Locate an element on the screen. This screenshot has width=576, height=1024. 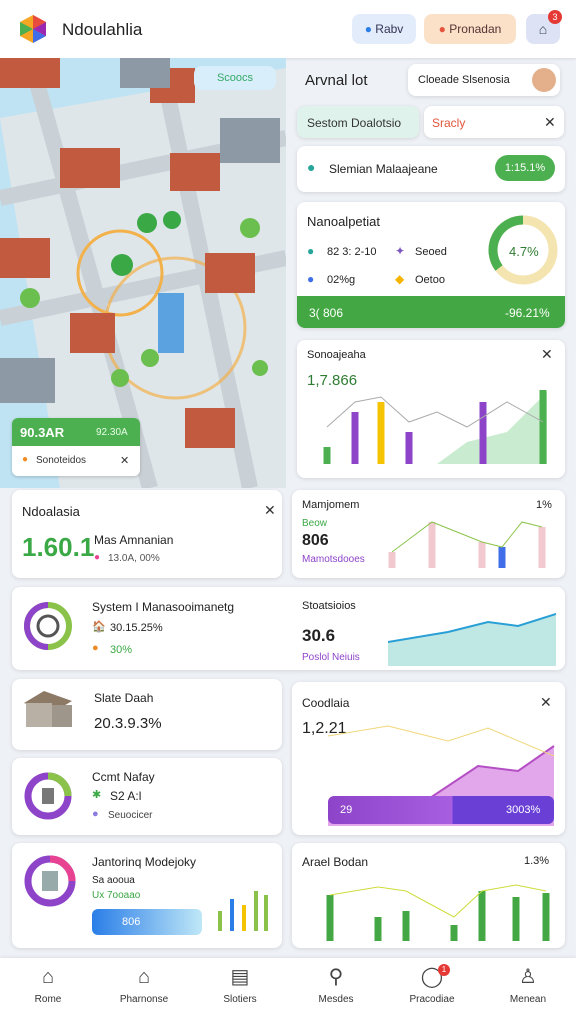
panel-title: Arvnal lot is located at coordinates (336, 80).